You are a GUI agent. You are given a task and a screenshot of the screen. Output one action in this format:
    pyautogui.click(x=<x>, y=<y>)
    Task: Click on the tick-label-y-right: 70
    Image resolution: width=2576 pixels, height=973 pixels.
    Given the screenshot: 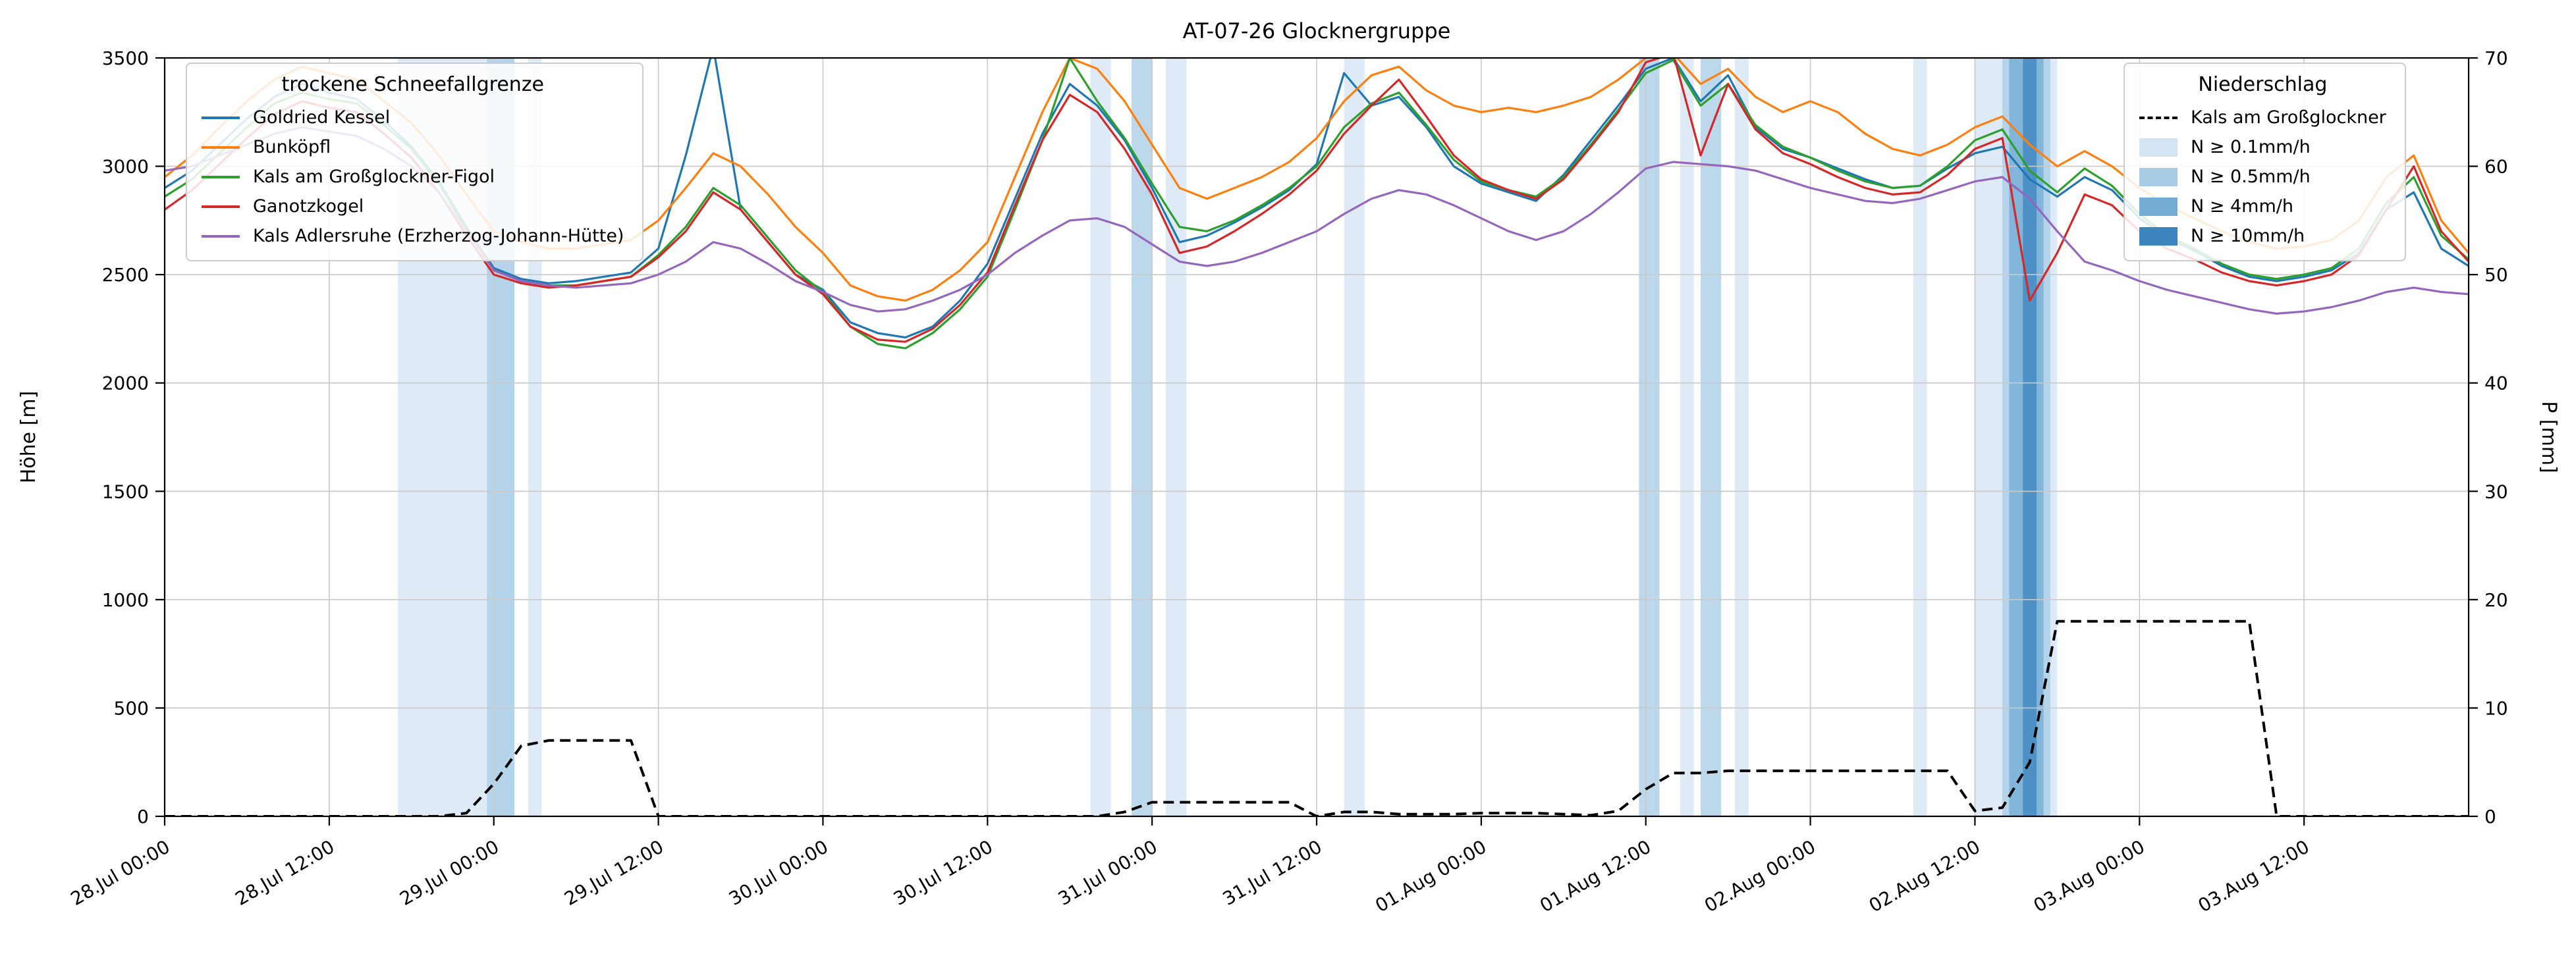 What is the action you would take?
    pyautogui.click(x=2496, y=58)
    